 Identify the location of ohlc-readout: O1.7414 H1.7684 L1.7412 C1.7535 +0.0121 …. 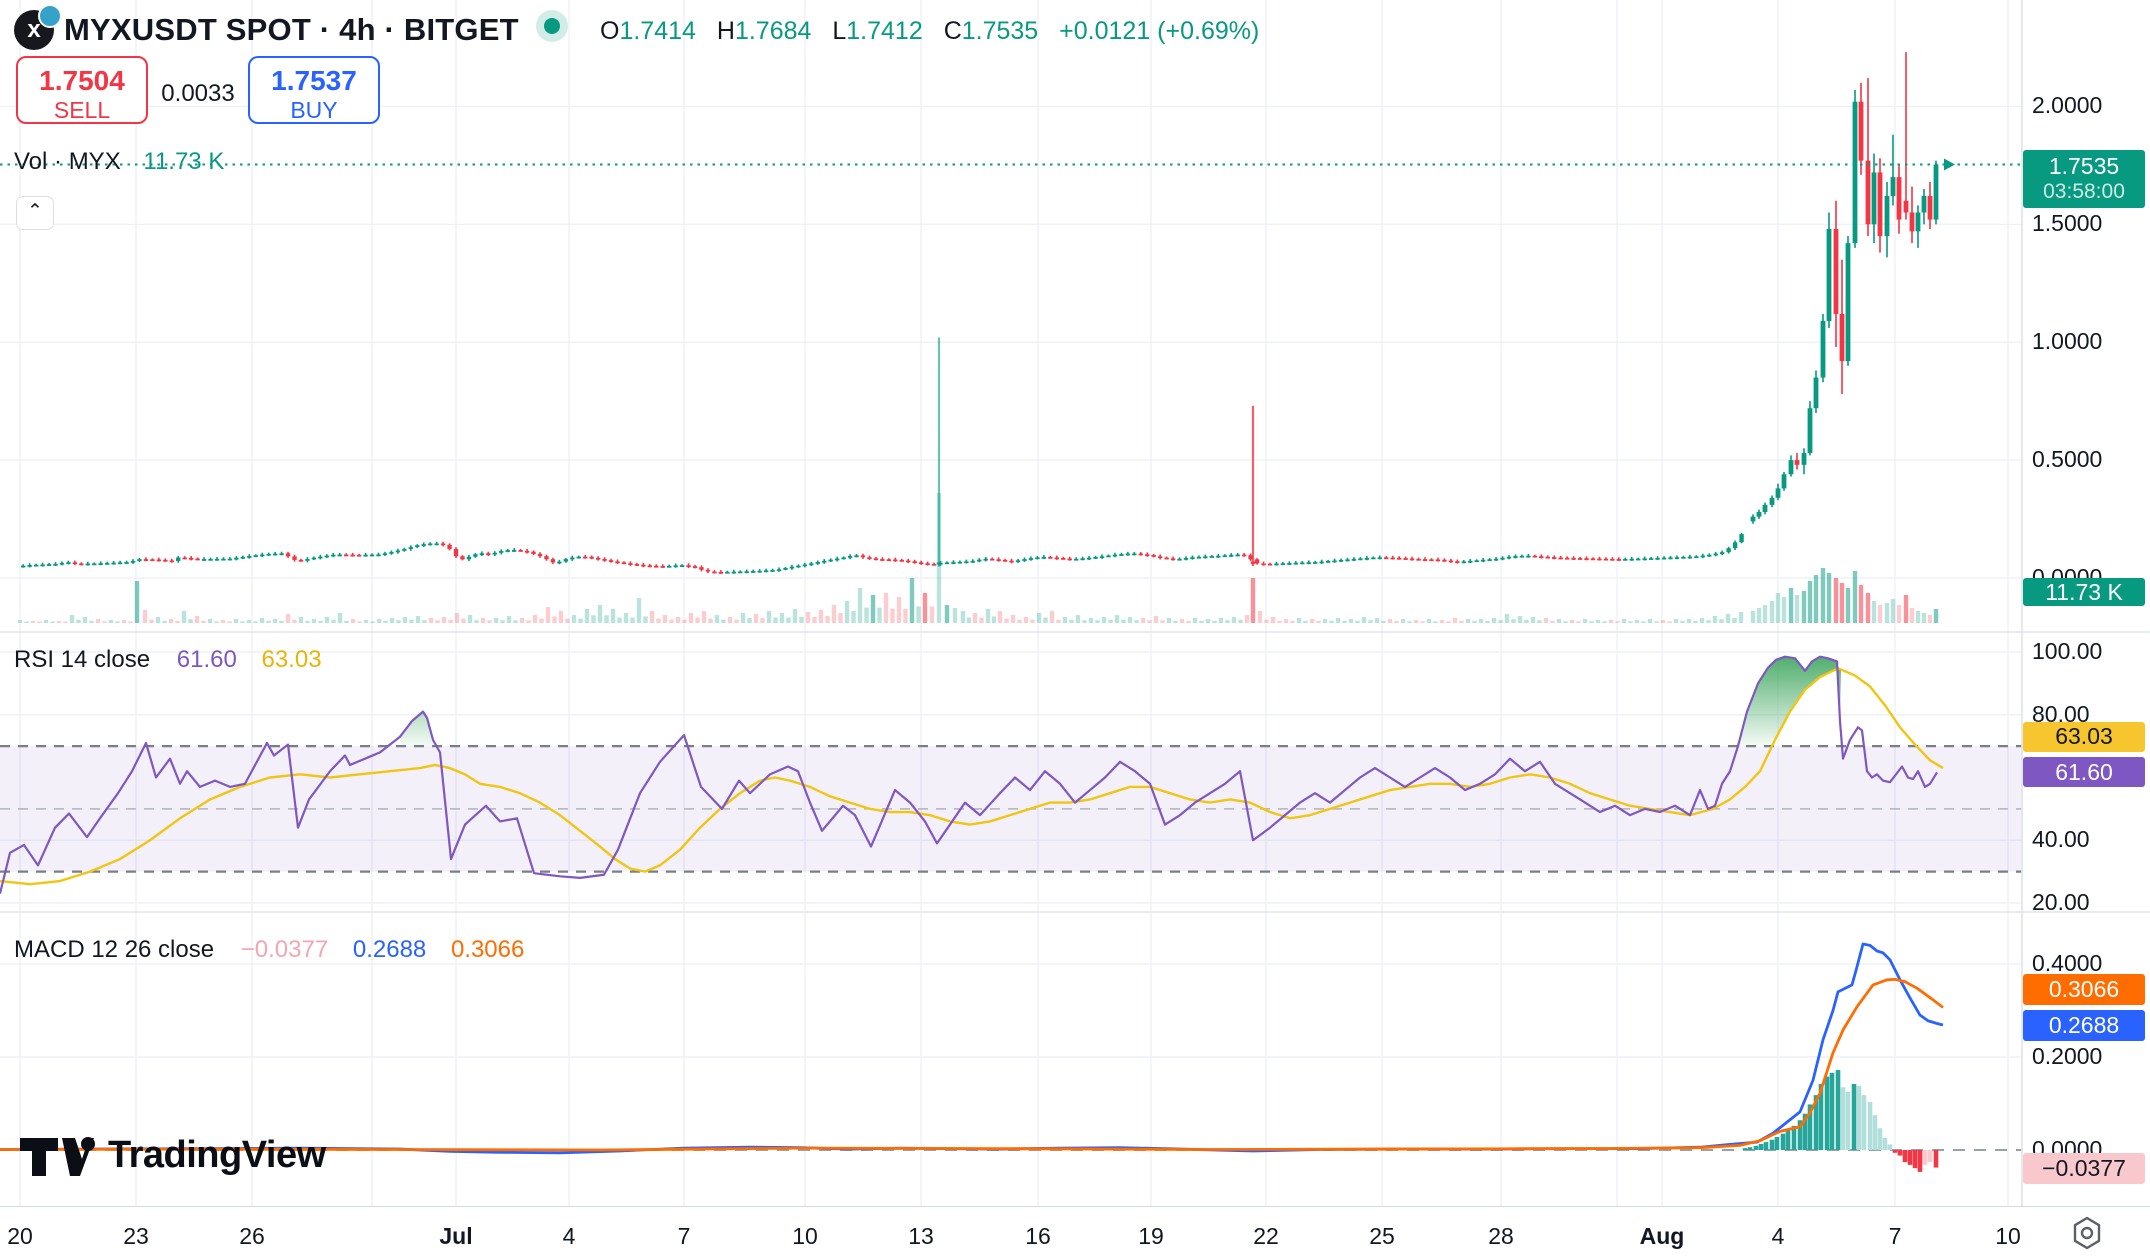
(929, 31).